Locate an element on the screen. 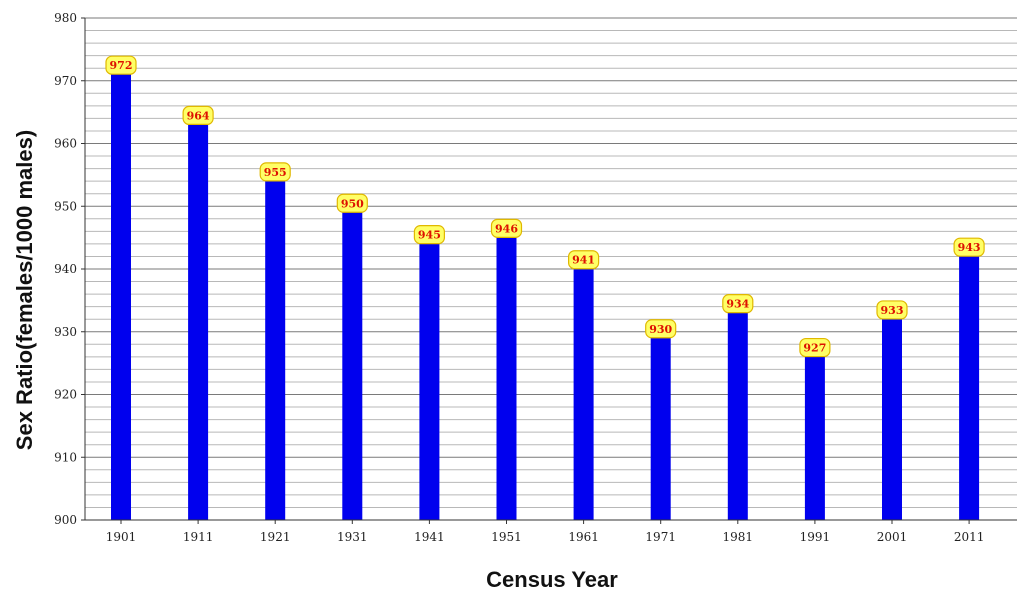 The image size is (1017, 594). data-label: 927 is located at coordinates (815, 348).